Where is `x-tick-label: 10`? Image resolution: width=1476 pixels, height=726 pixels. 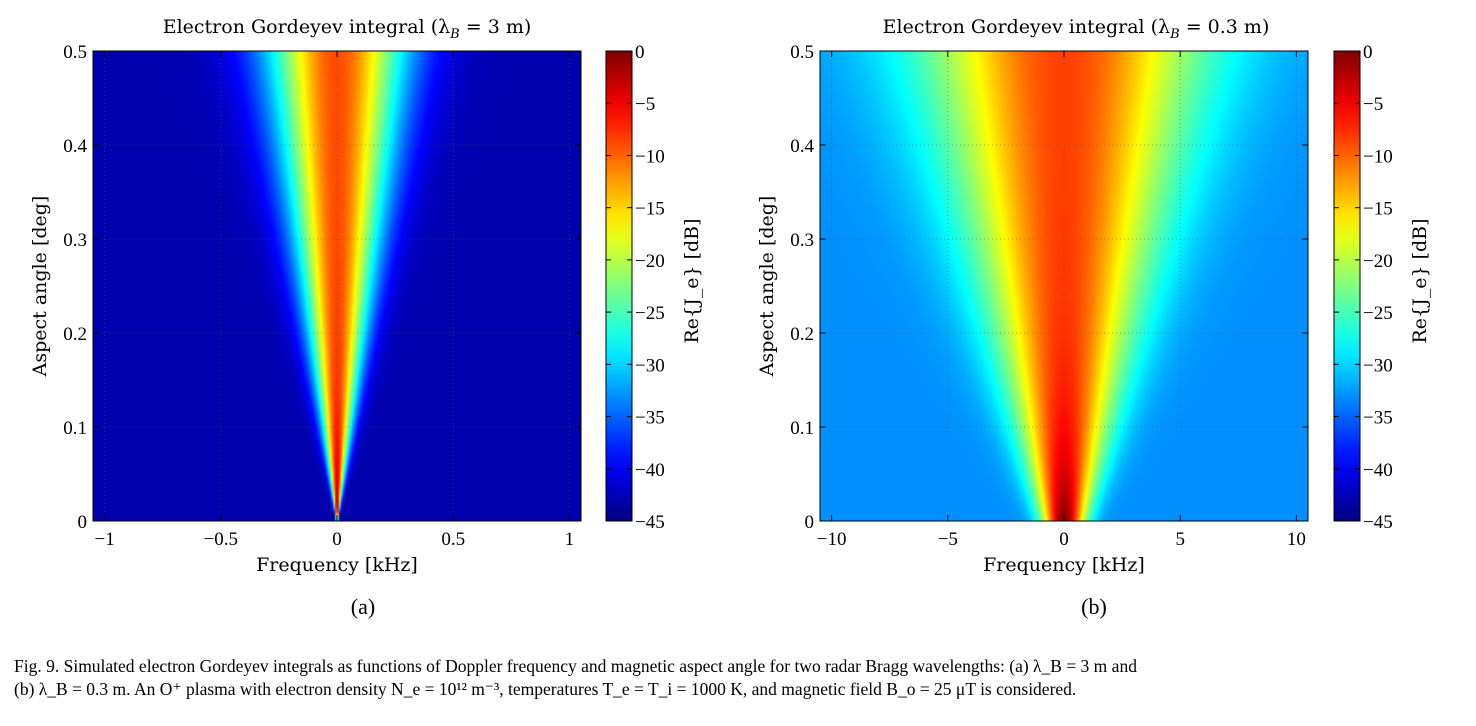 x-tick-label: 10 is located at coordinates (1296, 539).